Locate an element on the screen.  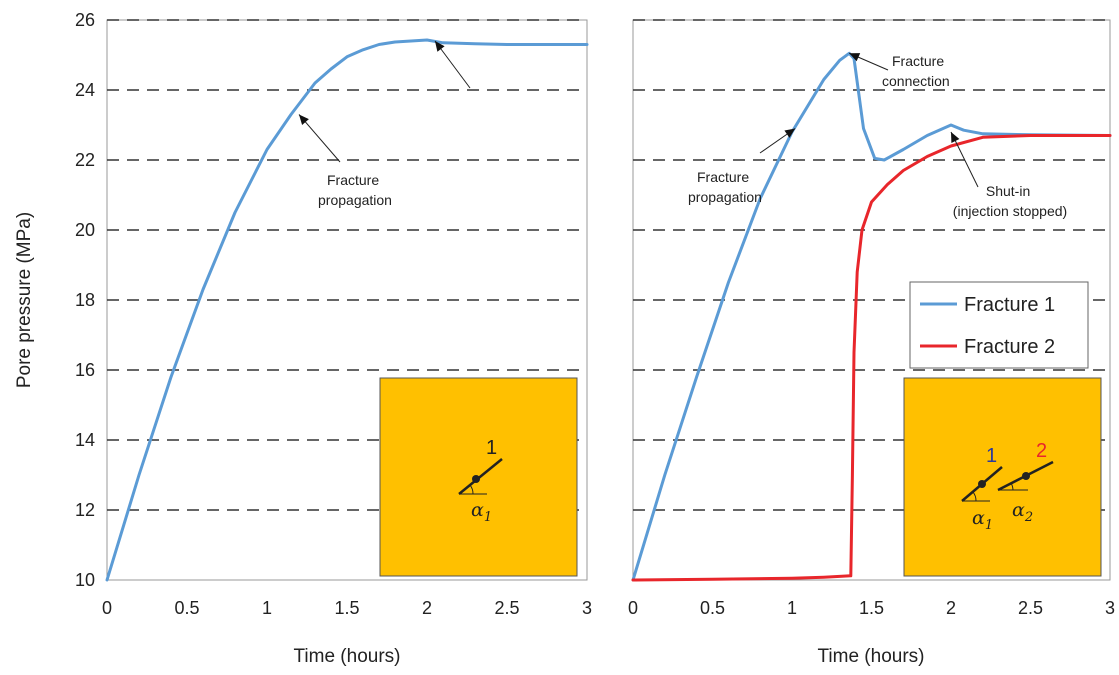
right-x-axis-label: Time (hours) is located at coordinates (871, 656).